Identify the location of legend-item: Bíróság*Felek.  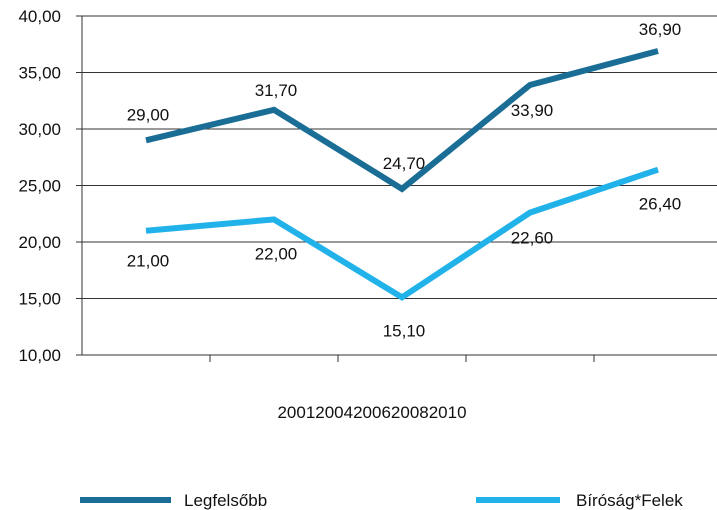
(579, 500).